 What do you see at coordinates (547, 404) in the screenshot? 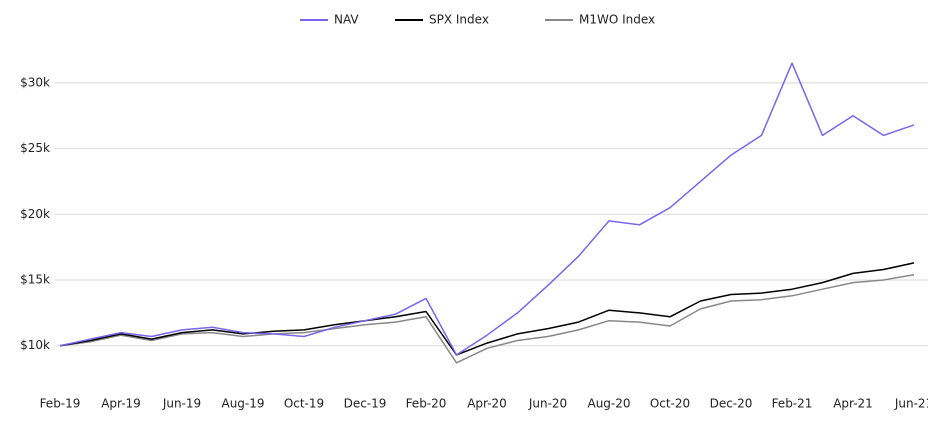
I see `x-tick-label: Jun-20` at bounding box center [547, 404].